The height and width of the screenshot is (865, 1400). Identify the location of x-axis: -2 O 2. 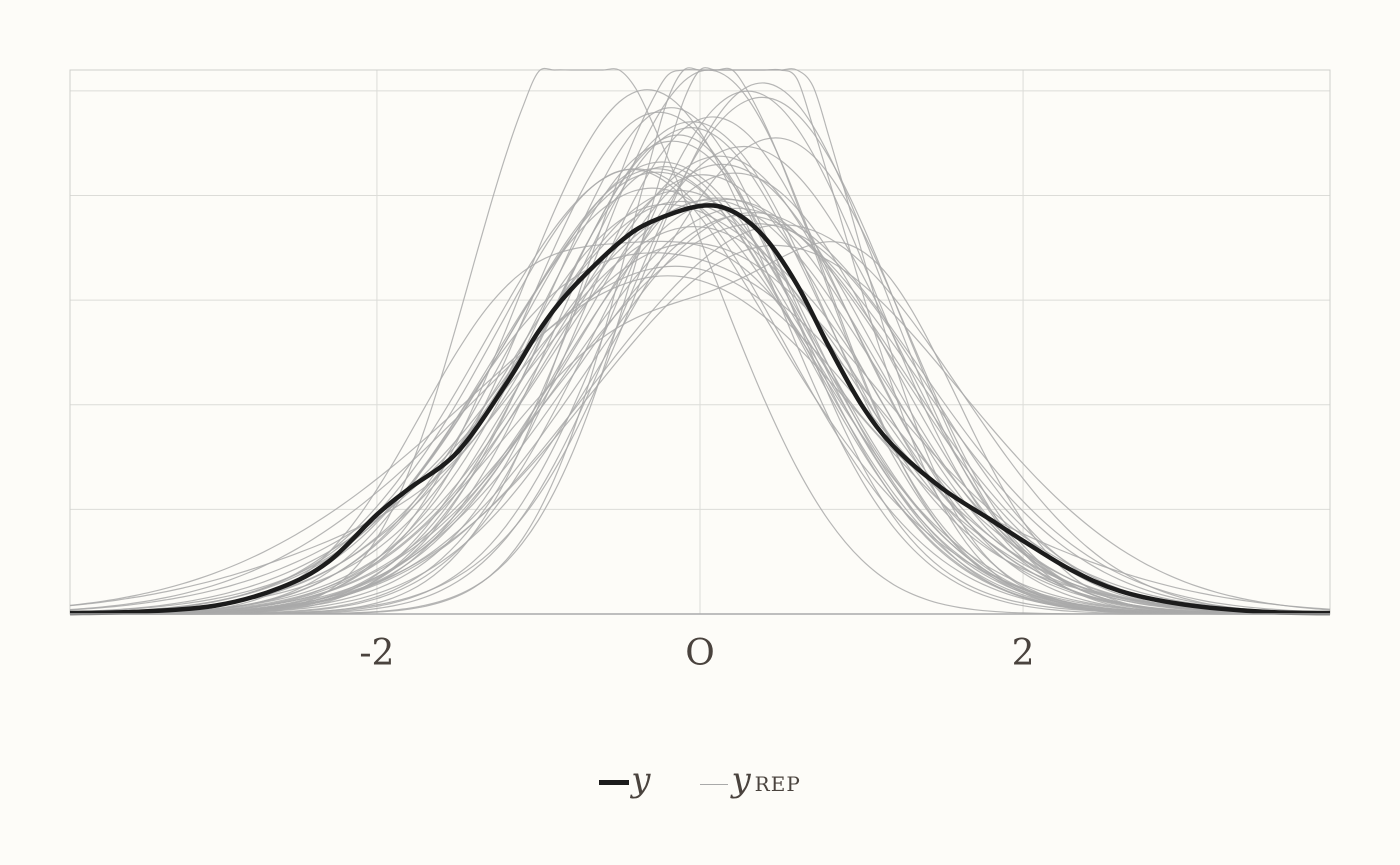
(700, 643).